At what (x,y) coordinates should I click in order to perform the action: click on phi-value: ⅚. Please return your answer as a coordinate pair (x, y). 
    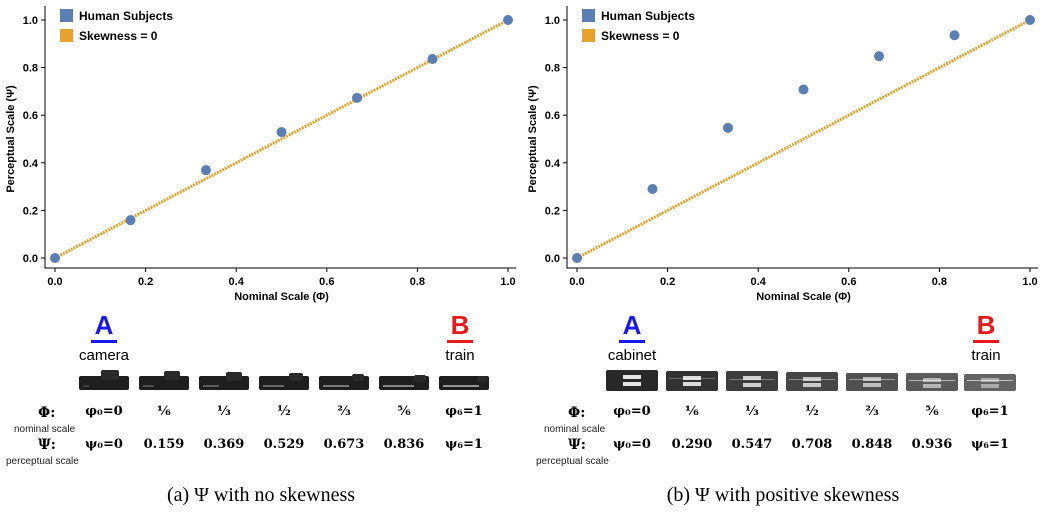
    Looking at the image, I should click on (404, 411).